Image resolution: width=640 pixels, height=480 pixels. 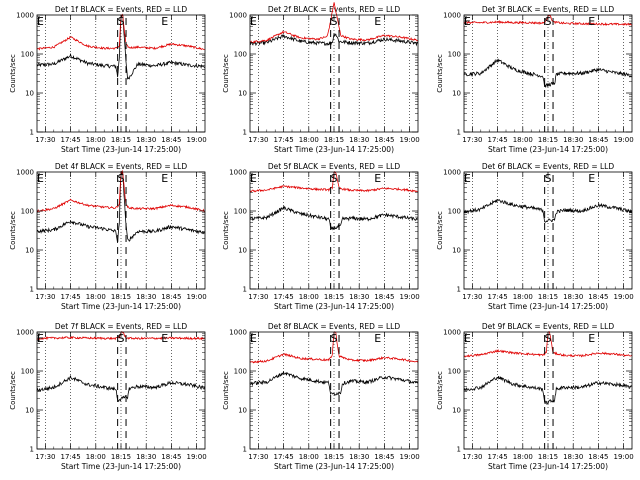 I want to click on panel-title: Det 6f BLACK = Events, RED = LLD, so click(x=548, y=166).